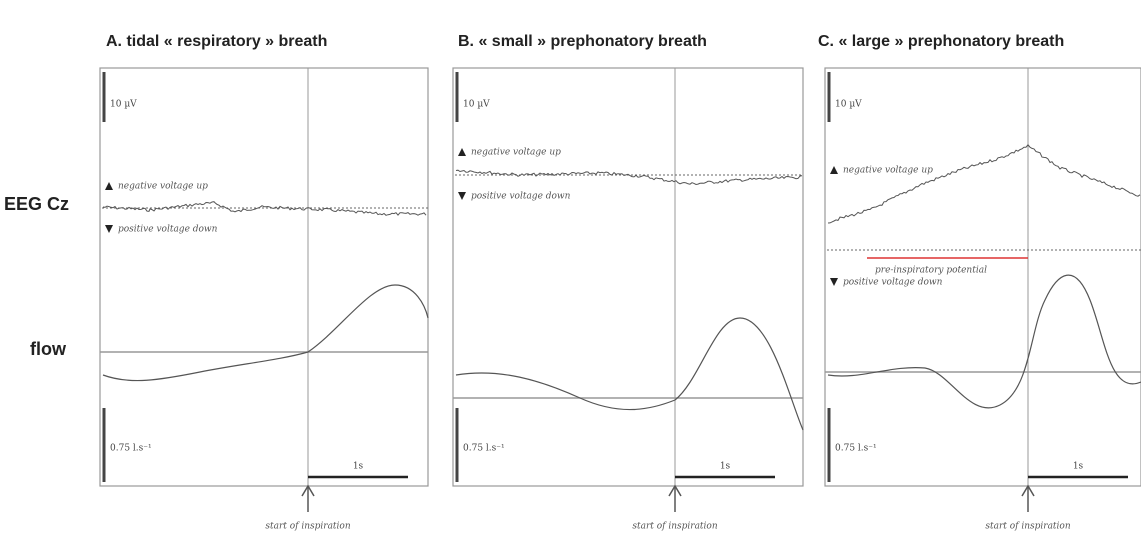 The width and height of the screenshot is (1141, 539). Describe the element at coordinates (941, 41) in the screenshot. I see `panel-title: C. « large » prephonatory breath` at that location.